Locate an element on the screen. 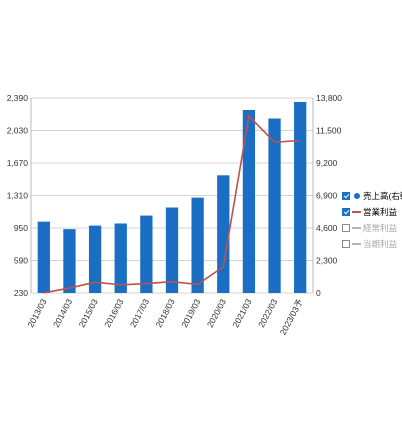  right-axis-tick-label: 2,300 is located at coordinates (327, 261).